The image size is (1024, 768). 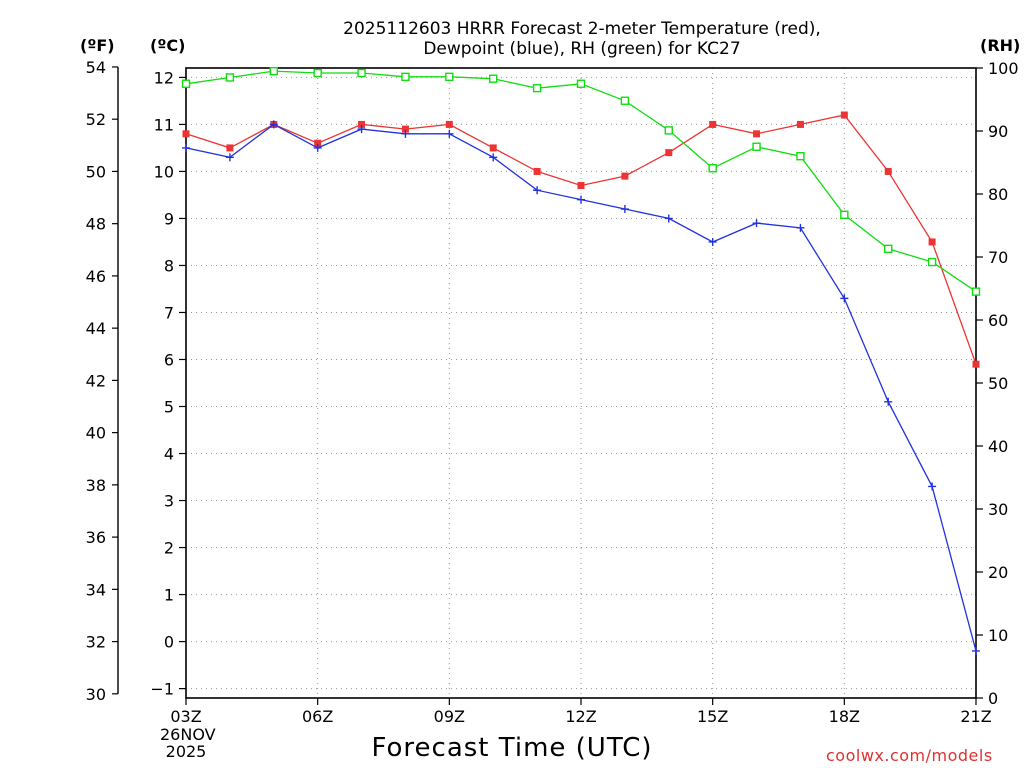 What do you see at coordinates (580, 716) in the screenshot?
I see `x-tick-label: 12Z` at bounding box center [580, 716].